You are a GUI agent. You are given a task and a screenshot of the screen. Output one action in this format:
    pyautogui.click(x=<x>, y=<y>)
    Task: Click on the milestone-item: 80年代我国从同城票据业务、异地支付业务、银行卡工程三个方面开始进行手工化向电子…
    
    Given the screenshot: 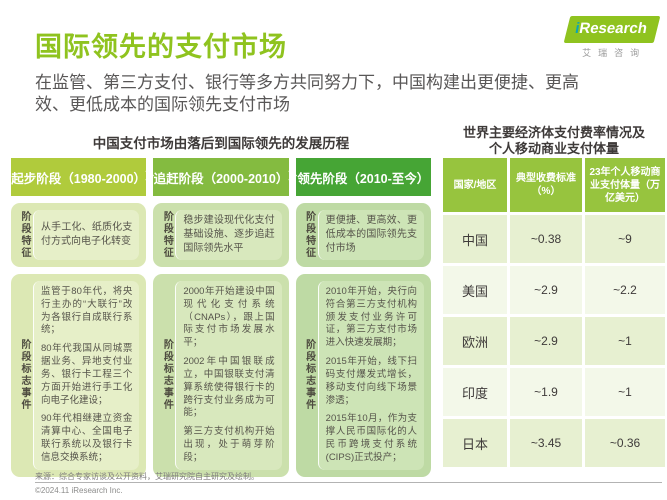 What is the action you would take?
    pyautogui.click(x=87, y=374)
    